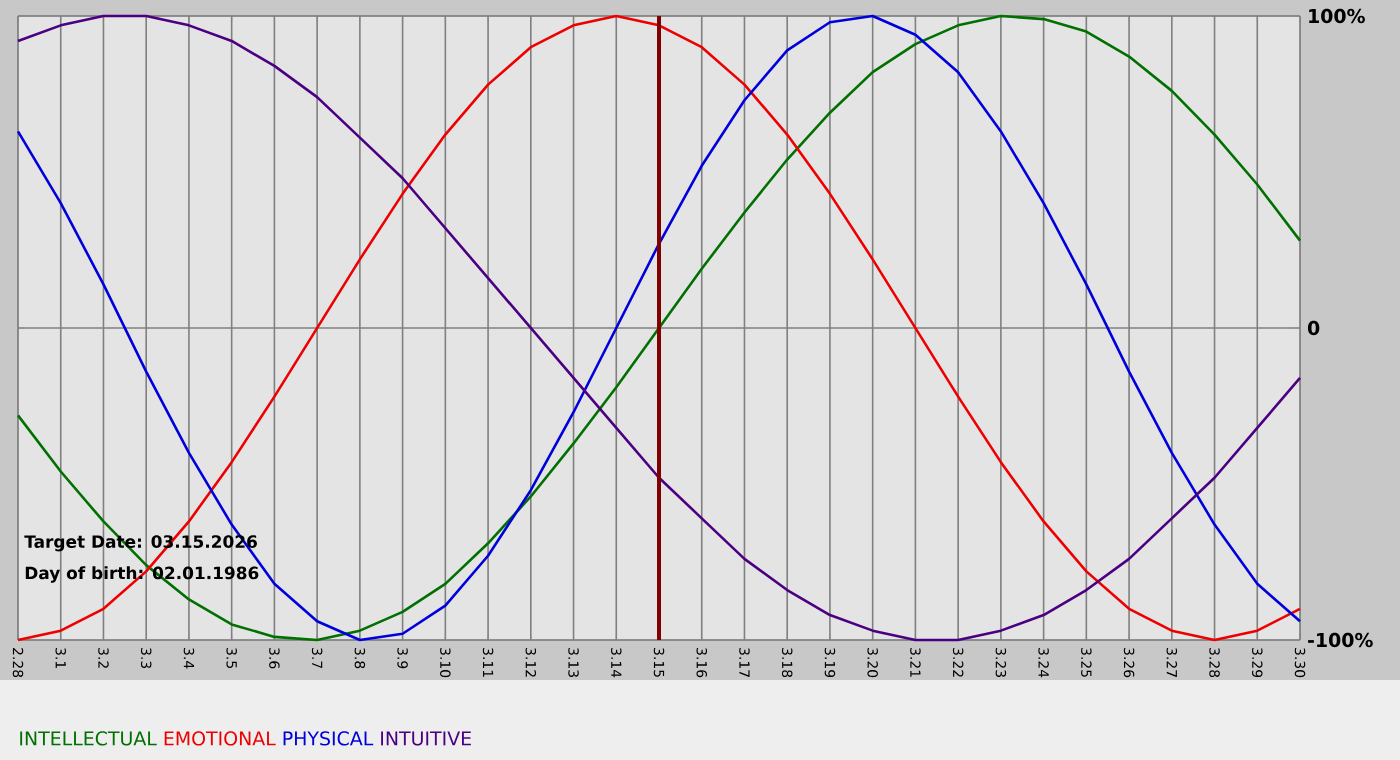 The height and width of the screenshot is (760, 1400). I want to click on y-tick-label: 100%, so click(1337, 16).